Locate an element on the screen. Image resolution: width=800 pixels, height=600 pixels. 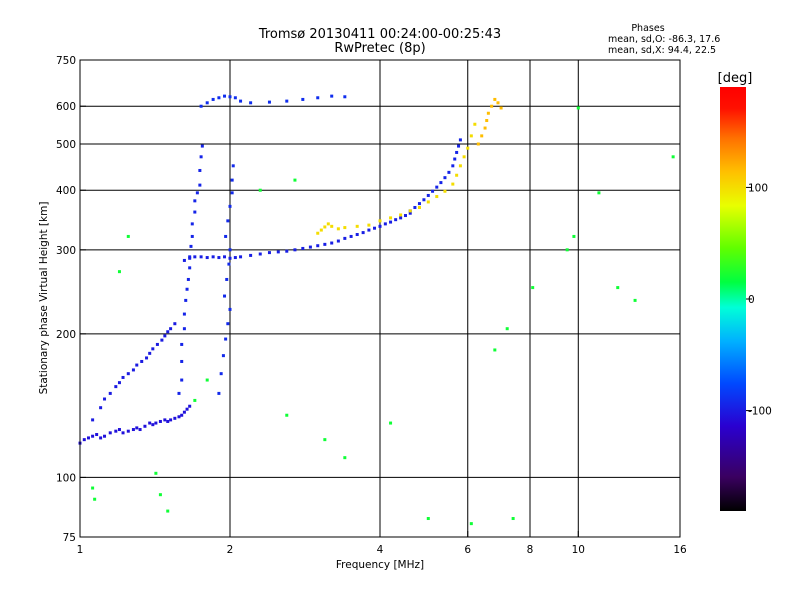
y-tick-label: 400 is located at coordinates (66, 191).